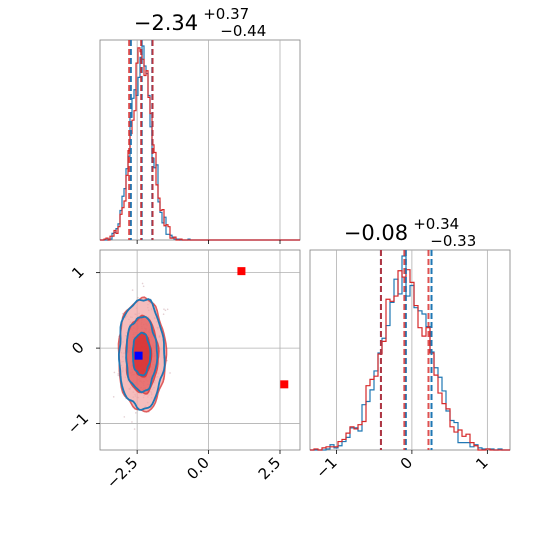 The height and width of the screenshot is (550, 550). Describe the element at coordinates (122, 473) in the screenshot. I see `joint-x-tick-label: −2.5` at that location.